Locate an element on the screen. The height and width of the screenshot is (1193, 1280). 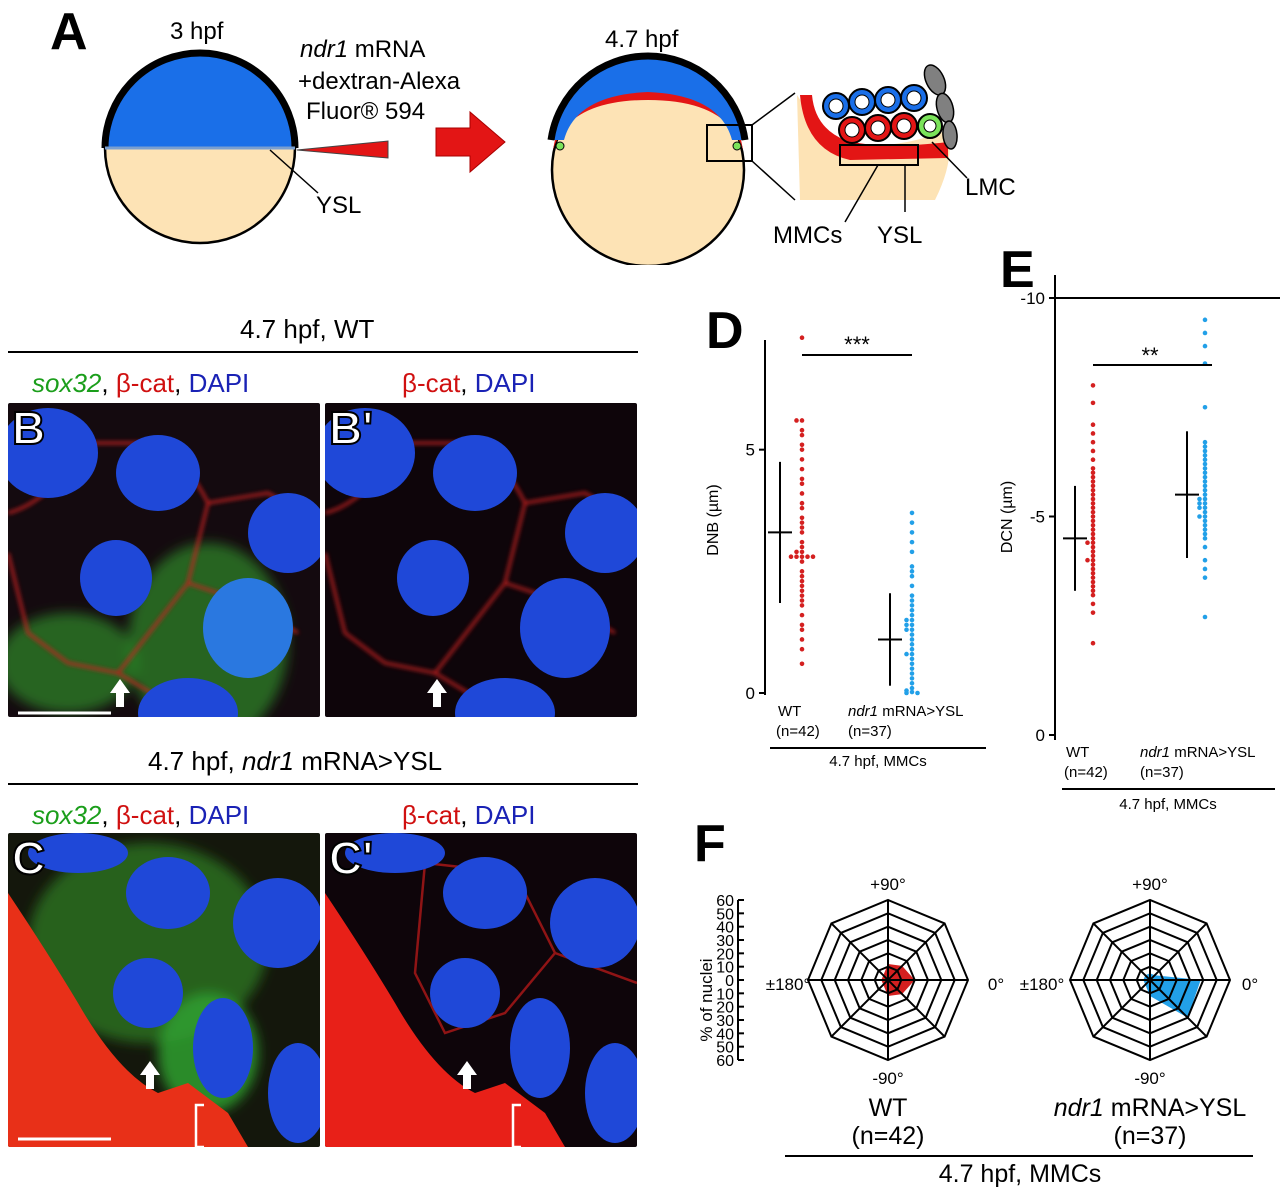
lmc-right-dot is located at coordinates (737, 146).